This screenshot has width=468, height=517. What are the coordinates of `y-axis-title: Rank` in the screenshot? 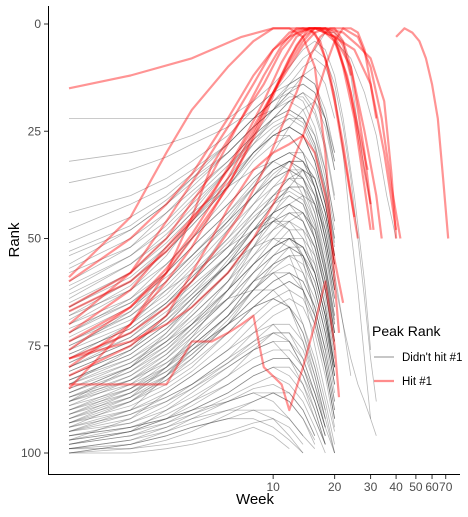 It's located at (14, 240).